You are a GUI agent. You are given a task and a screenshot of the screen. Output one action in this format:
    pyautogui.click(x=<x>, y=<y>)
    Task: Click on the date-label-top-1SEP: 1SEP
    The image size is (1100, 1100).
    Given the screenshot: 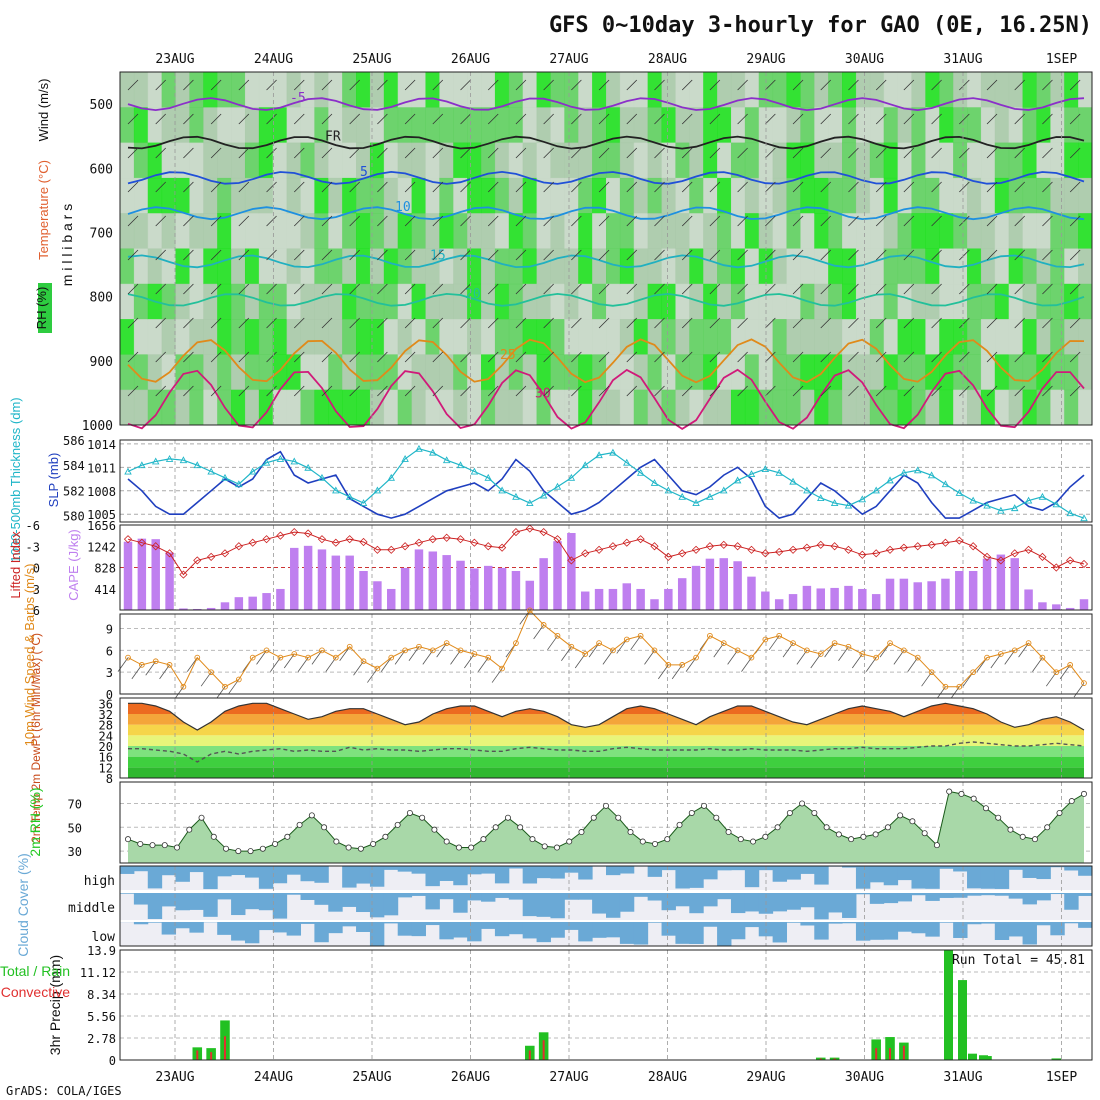 What is the action you would take?
    pyautogui.click(x=1061, y=59)
    